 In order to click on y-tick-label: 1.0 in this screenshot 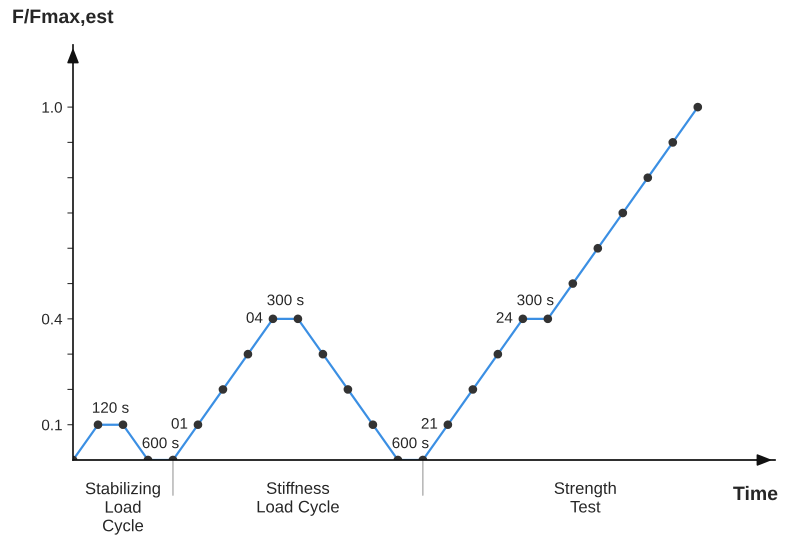, I will do `click(52, 107)`.